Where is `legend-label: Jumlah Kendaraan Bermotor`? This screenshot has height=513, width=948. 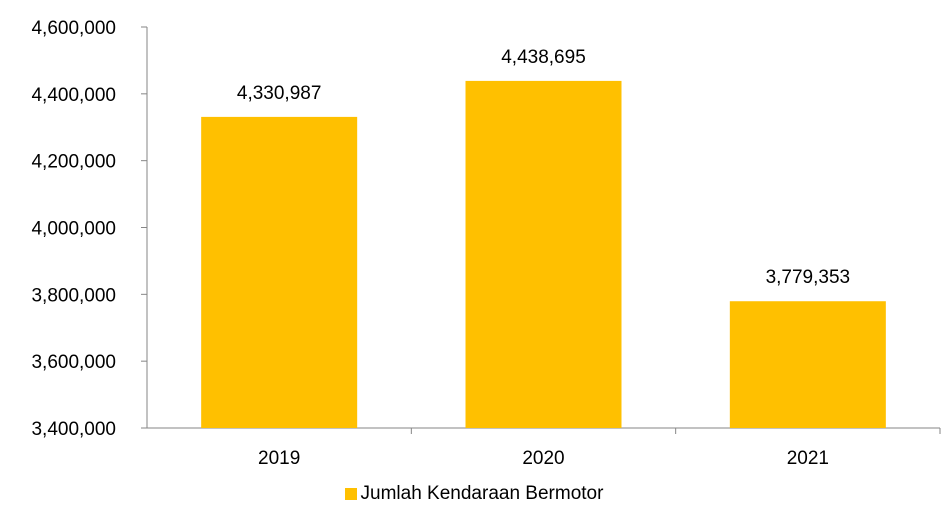 legend-label: Jumlah Kendaraan Bermotor is located at coordinates (482, 493).